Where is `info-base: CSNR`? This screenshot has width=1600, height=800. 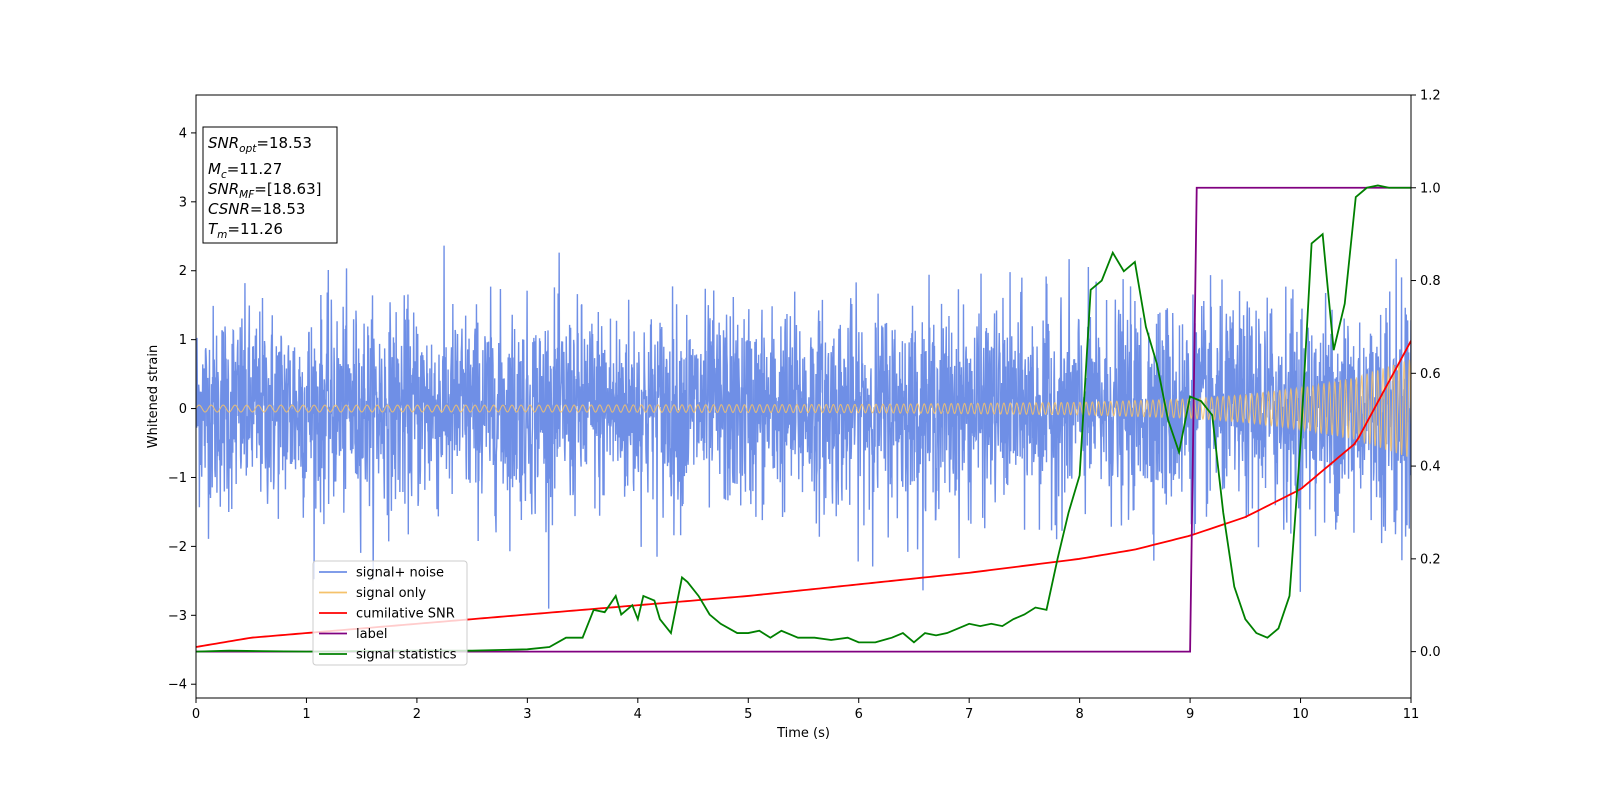 info-base: CSNR is located at coordinates (229, 209).